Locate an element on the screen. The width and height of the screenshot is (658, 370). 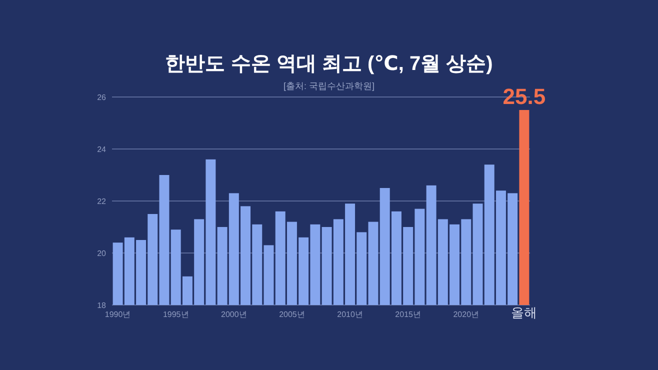
x-tick-label: 2015년 is located at coordinates (408, 314).